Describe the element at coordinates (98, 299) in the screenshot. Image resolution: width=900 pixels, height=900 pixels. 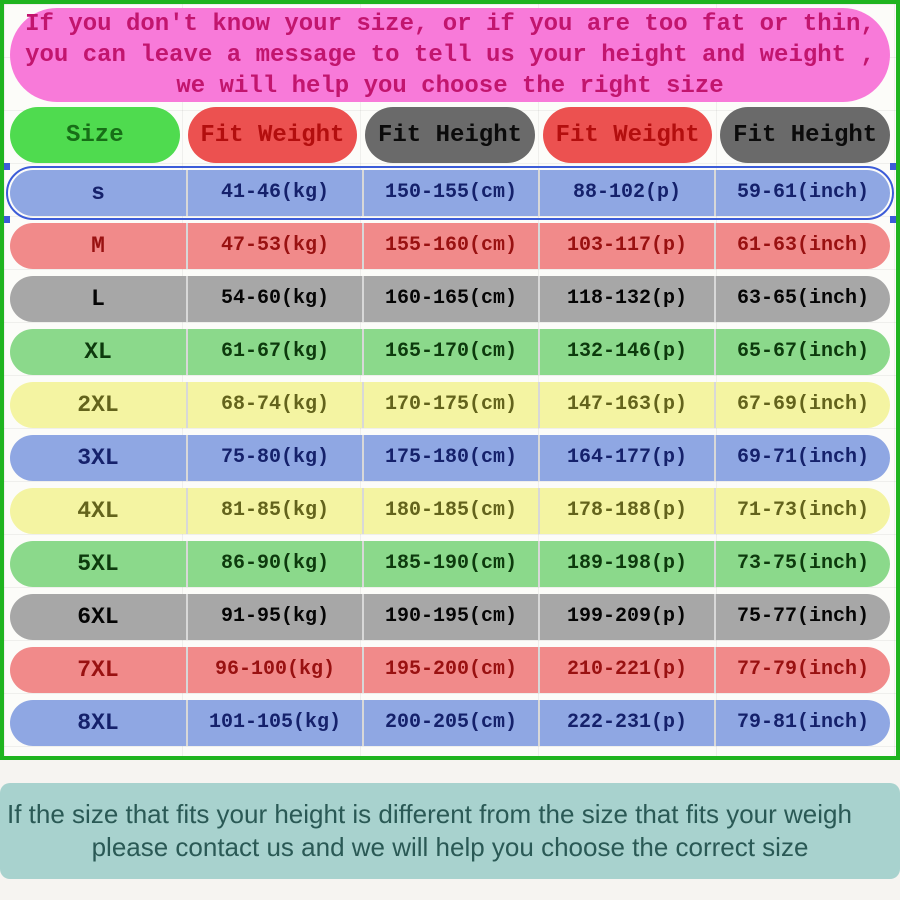
I see `size-cell: L` at that location.